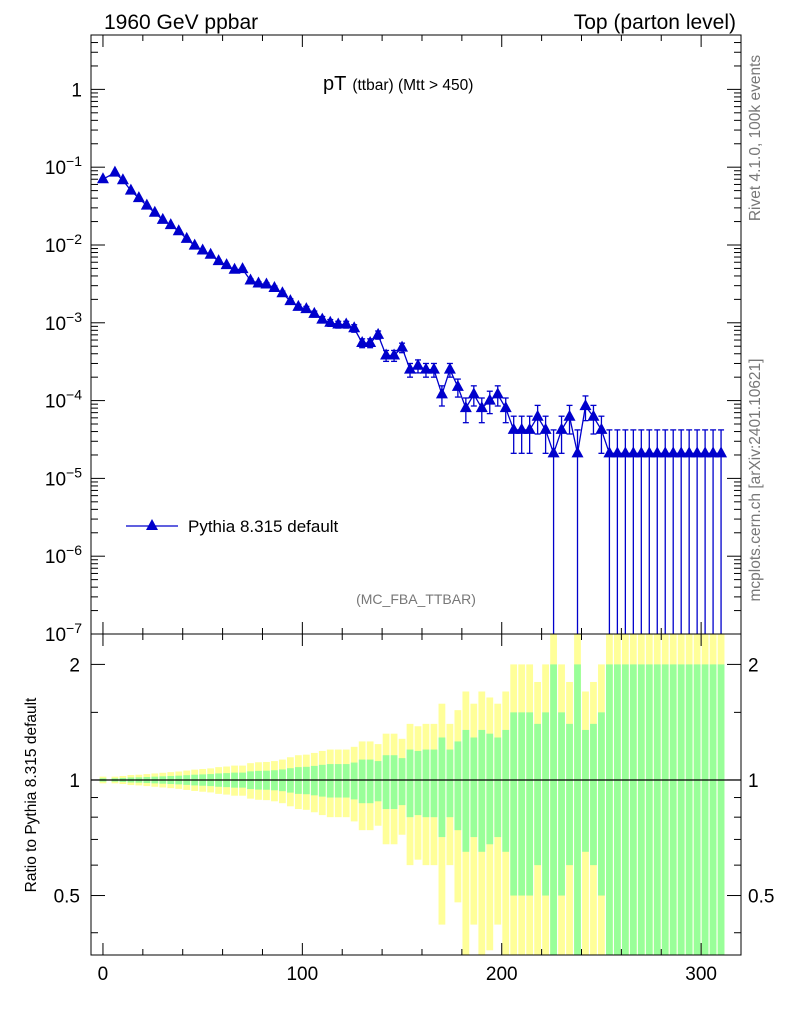 The height and width of the screenshot is (1024, 786). I want to click on mcplots-label: mcplots.cern.ch [arXiv:2401.10621], so click(755, 480).